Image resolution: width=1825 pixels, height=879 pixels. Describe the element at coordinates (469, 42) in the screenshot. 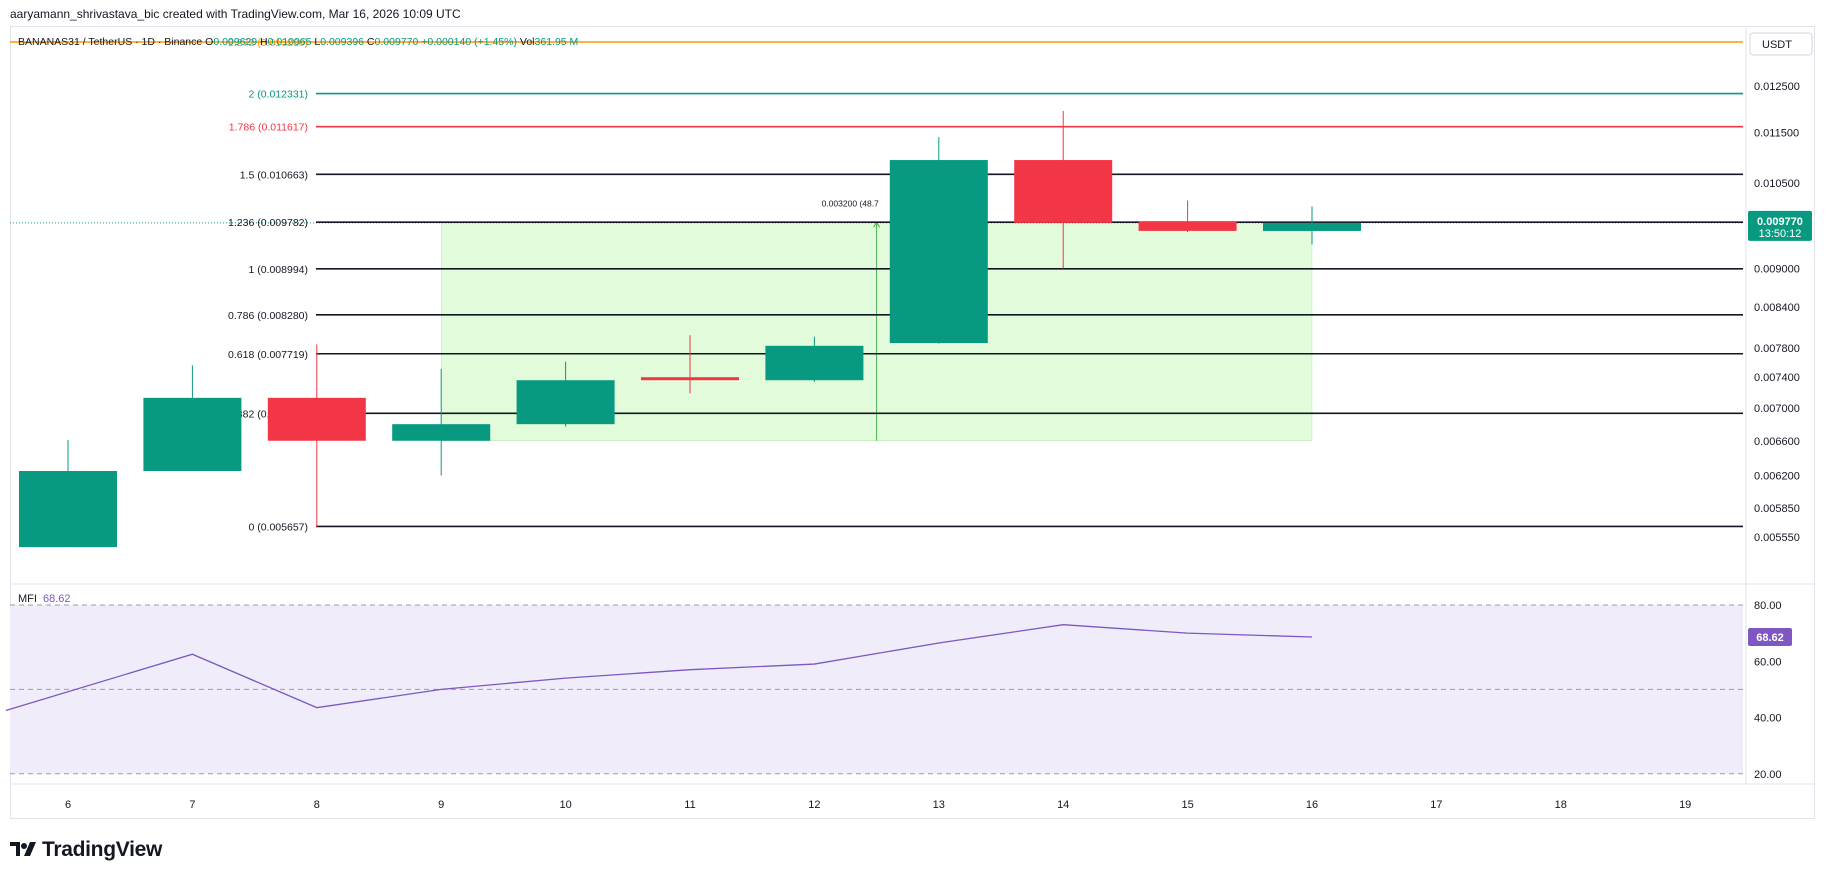

I see `legend-change: +0.000140 (+1.45%)` at that location.